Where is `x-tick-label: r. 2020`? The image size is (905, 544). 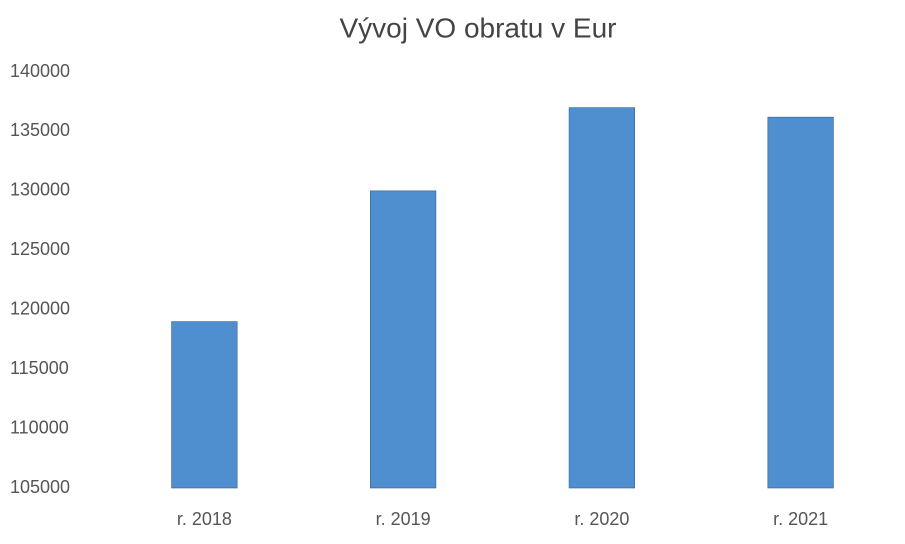
x-tick-label: r. 2020 is located at coordinates (601, 519).